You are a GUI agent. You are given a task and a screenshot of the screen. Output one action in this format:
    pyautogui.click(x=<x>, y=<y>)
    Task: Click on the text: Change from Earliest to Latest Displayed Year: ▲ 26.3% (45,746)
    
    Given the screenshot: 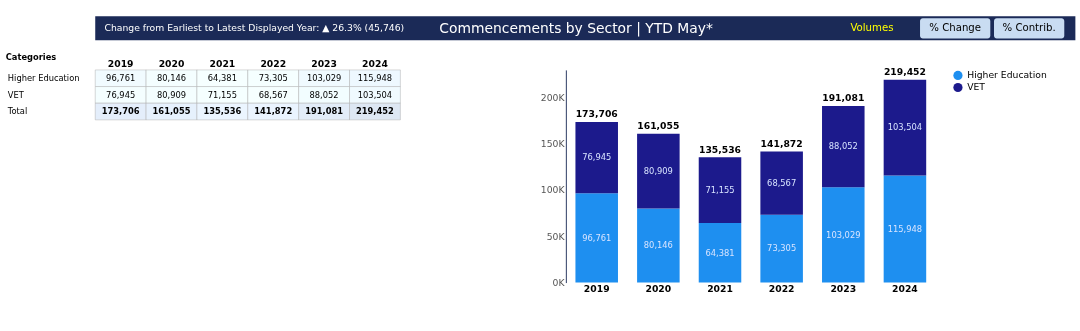 What is the action you would take?
    pyautogui.click(x=254, y=28)
    